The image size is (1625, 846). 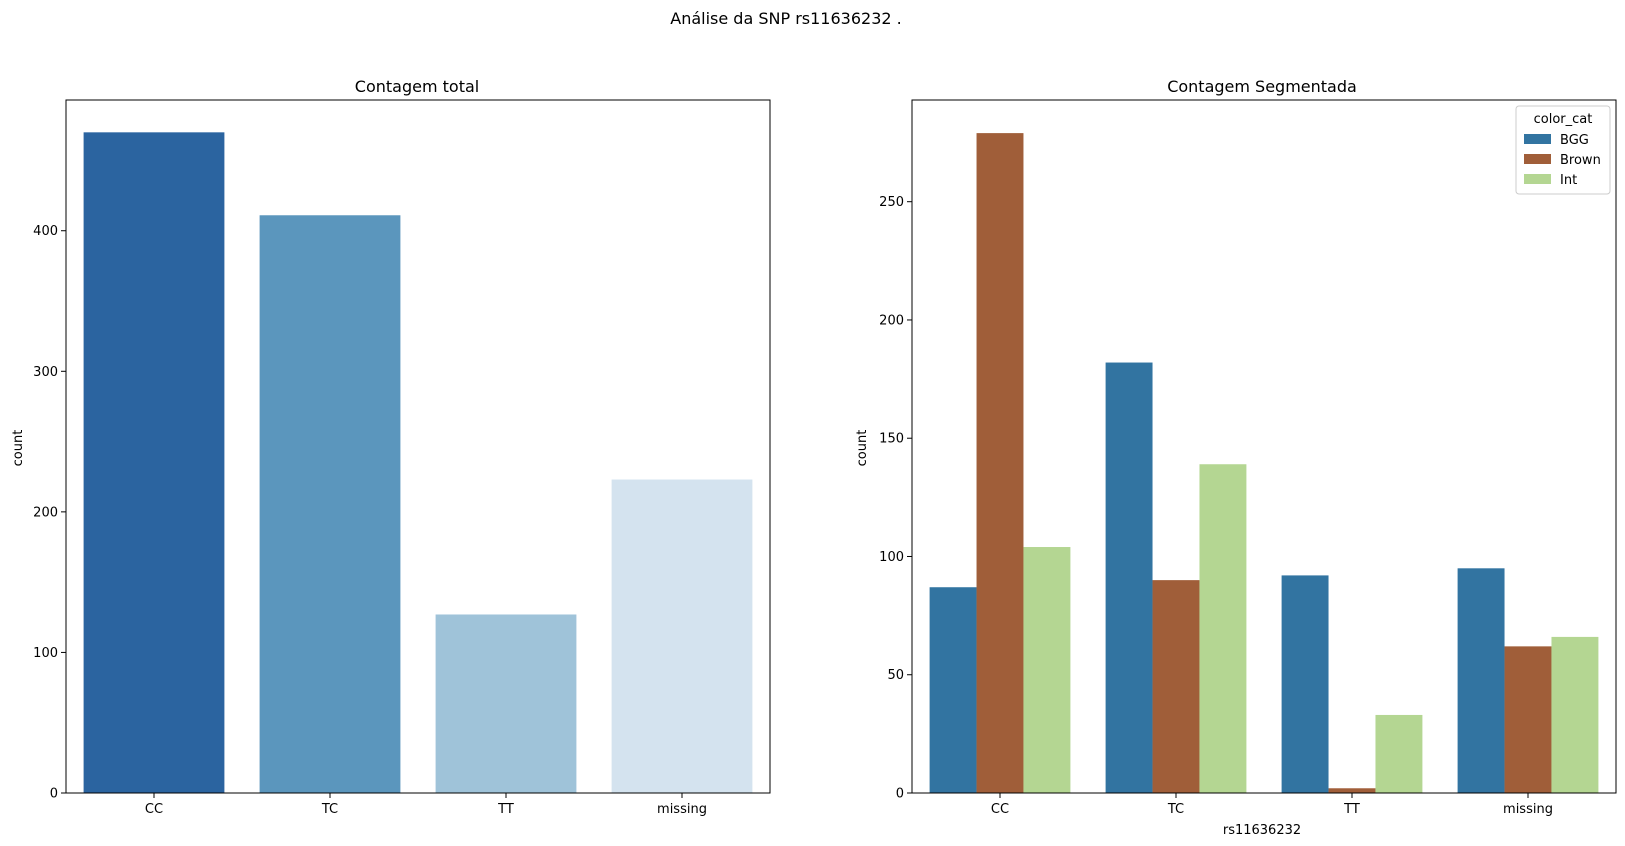 What do you see at coordinates (154, 462) in the screenshot?
I see `bar-CC` at bounding box center [154, 462].